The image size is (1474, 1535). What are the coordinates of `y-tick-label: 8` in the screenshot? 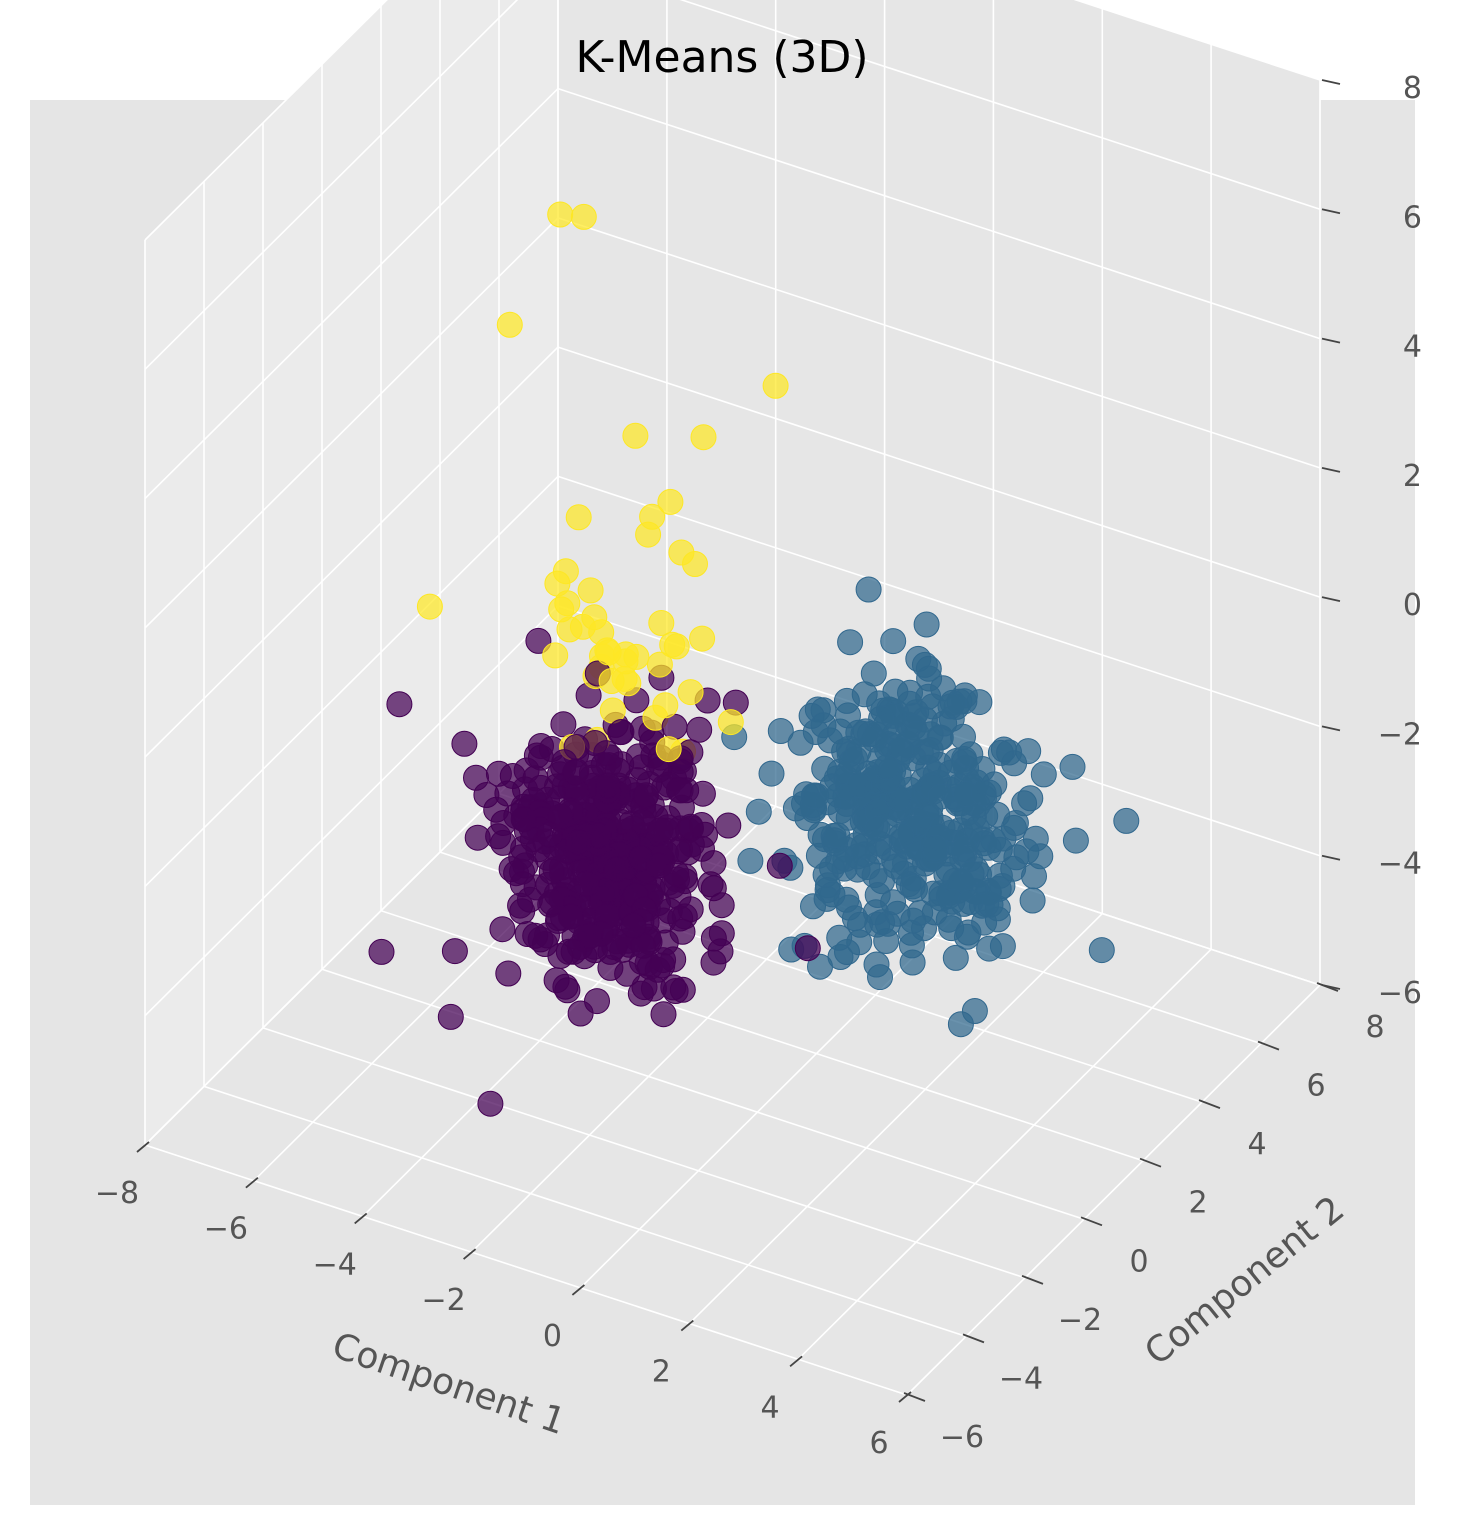 It's located at (1374, 1027).